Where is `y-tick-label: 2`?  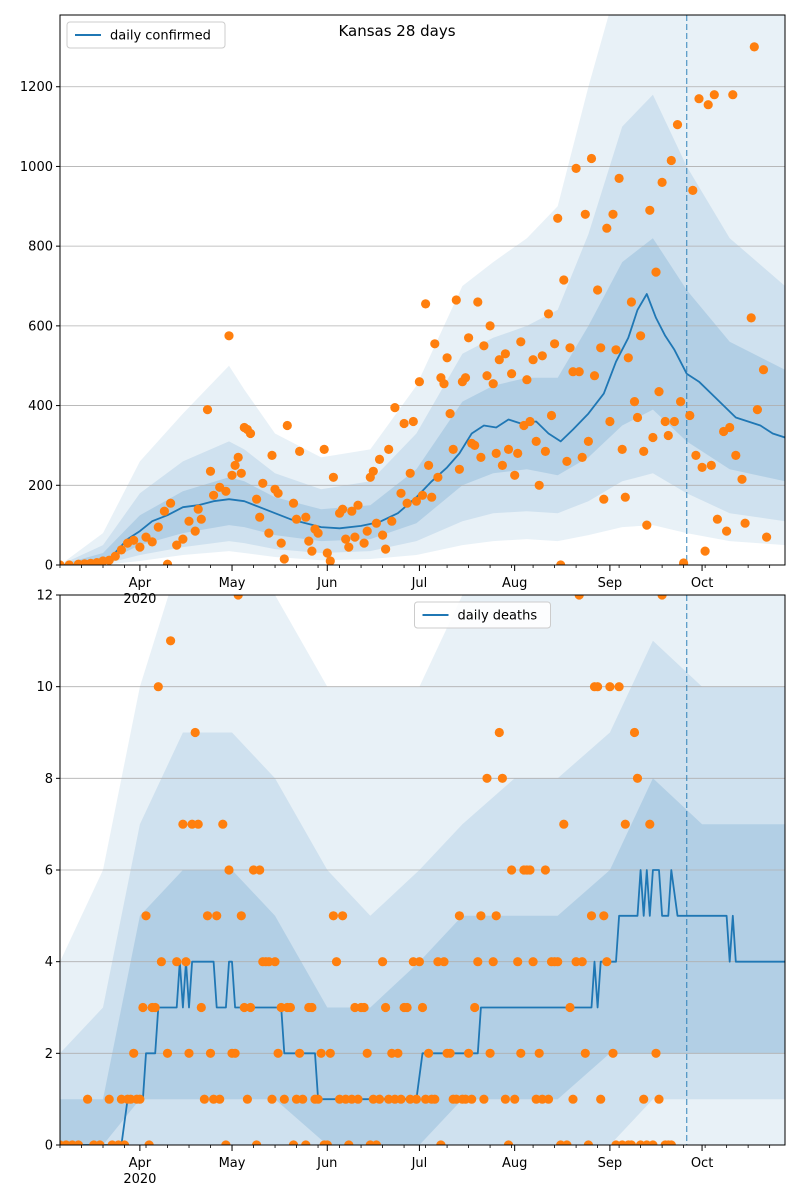 y-tick-label: 2 is located at coordinates (49, 1054).